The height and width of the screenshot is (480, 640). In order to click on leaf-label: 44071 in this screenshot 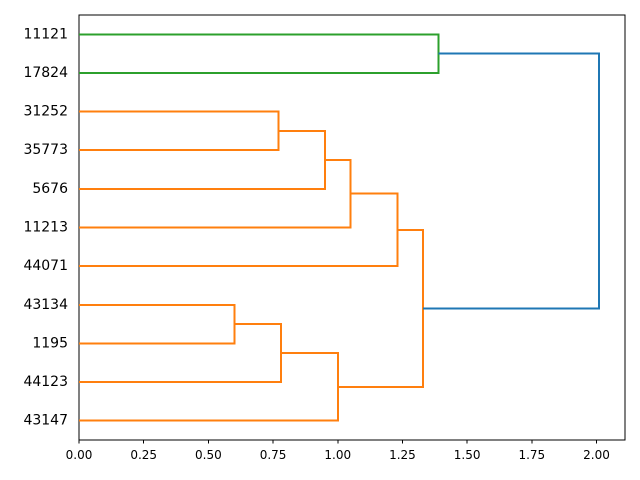, I will do `click(45, 266)`.